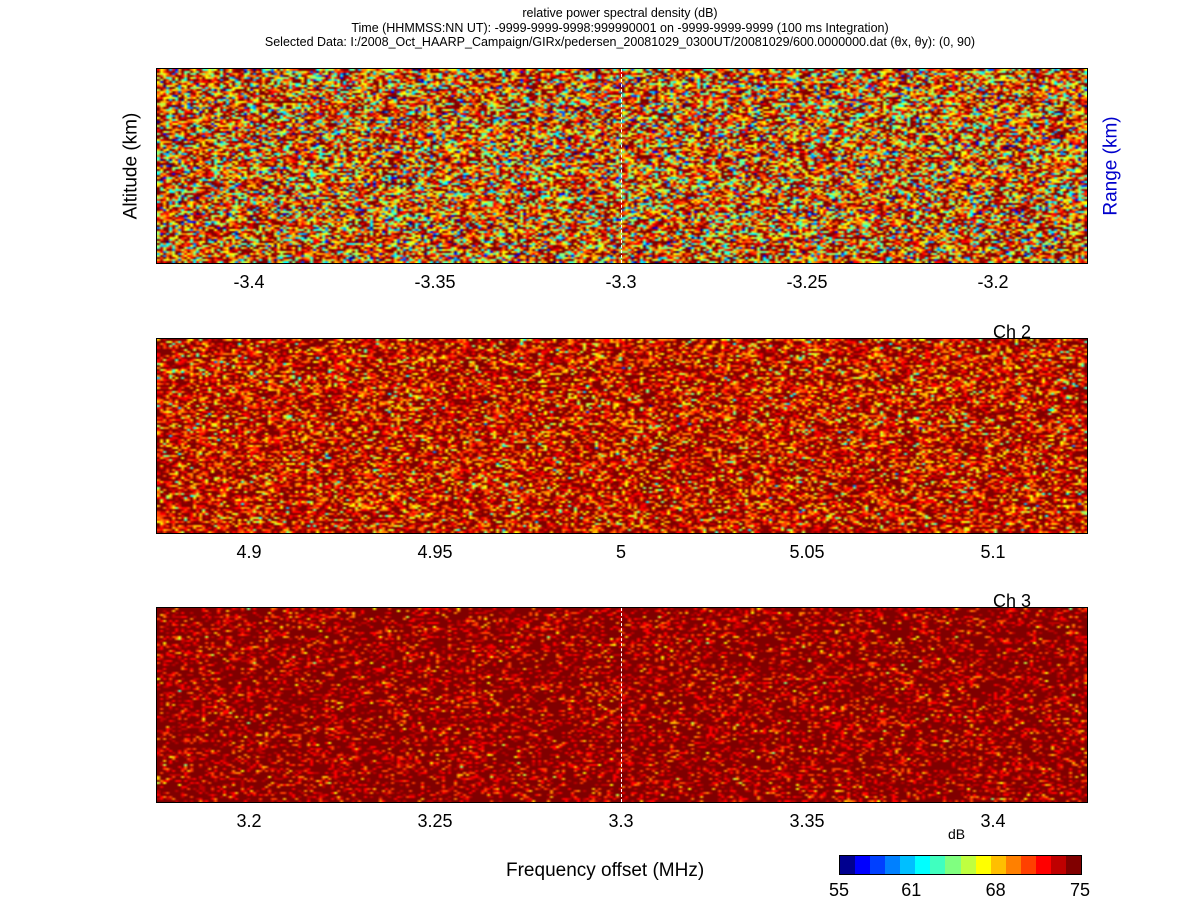 This screenshot has height=901, width=1200. What do you see at coordinates (993, 282) in the screenshot?
I see `x-tick-label: -3.2` at bounding box center [993, 282].